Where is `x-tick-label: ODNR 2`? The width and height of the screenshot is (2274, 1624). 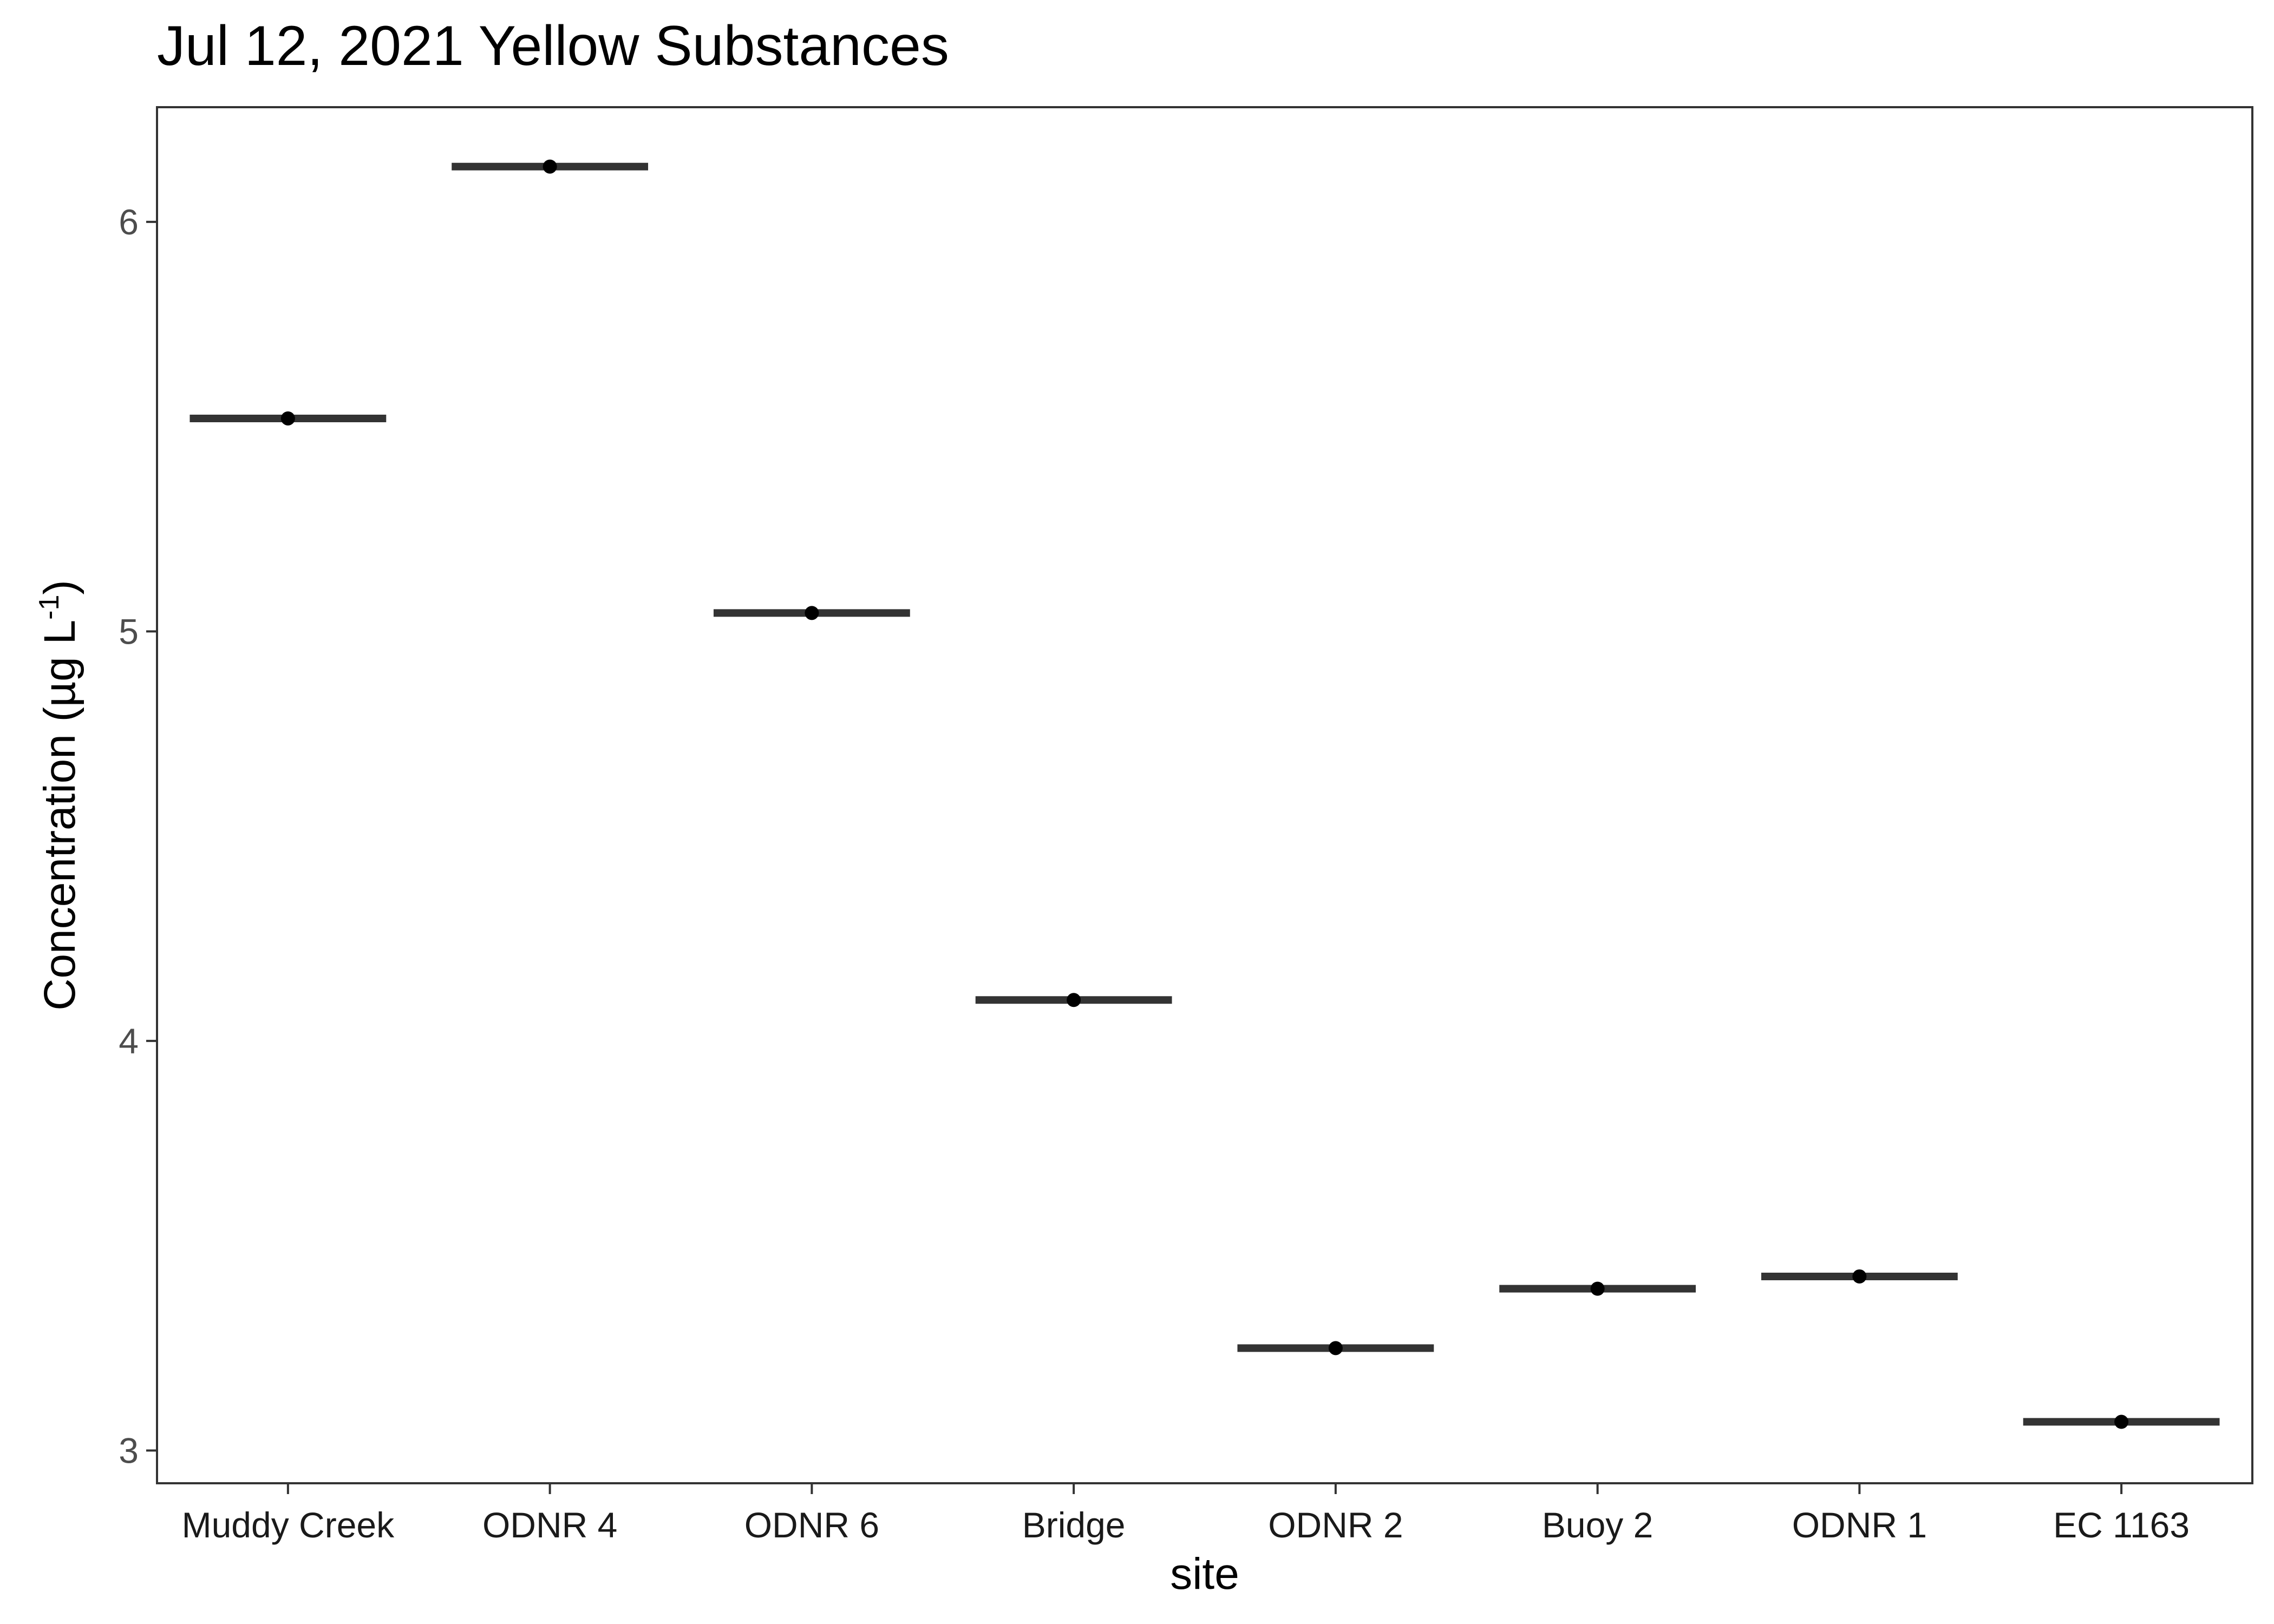 x-tick-label: ODNR 2 is located at coordinates (1336, 1525).